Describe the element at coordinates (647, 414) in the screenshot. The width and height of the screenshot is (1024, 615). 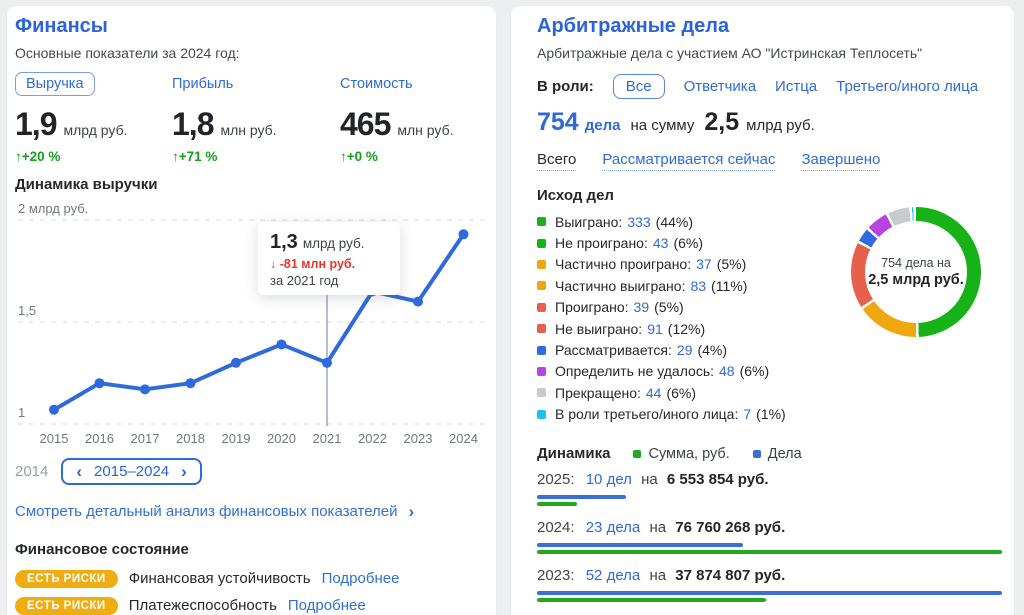
I see `outcome-label: В роли третьего/иного лица:` at that location.